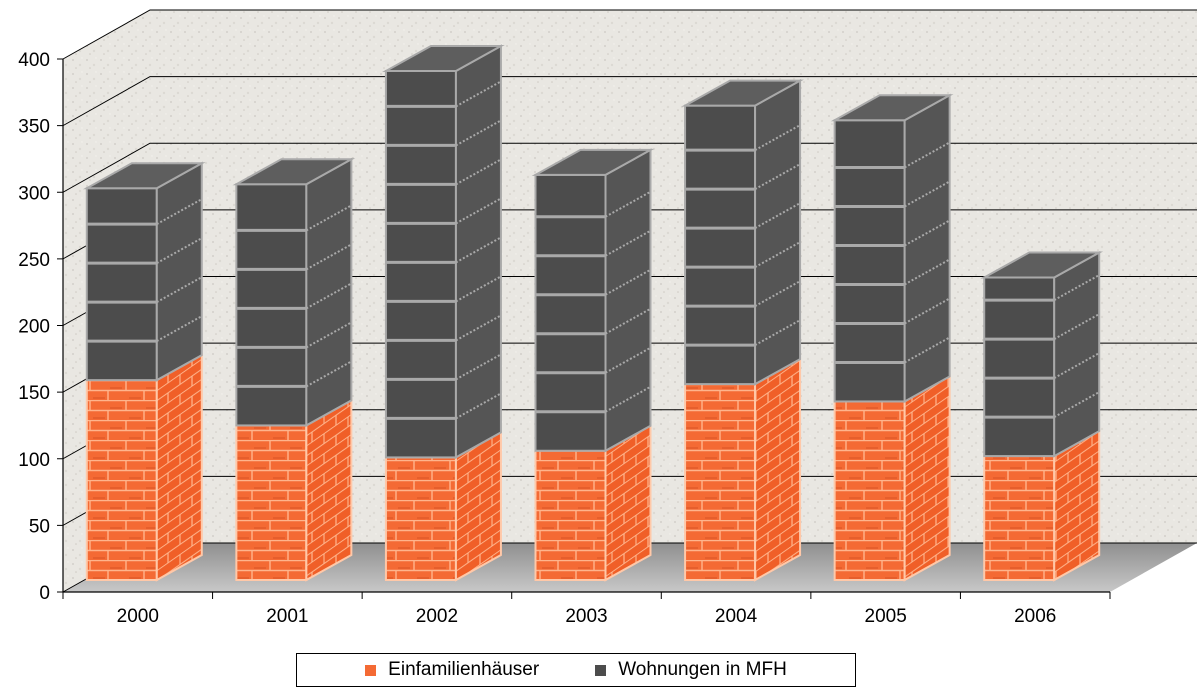  Describe the element at coordinates (628, 503) in the screenshot. I see `bar-2003-einfamilienhaeuser-side` at that location.